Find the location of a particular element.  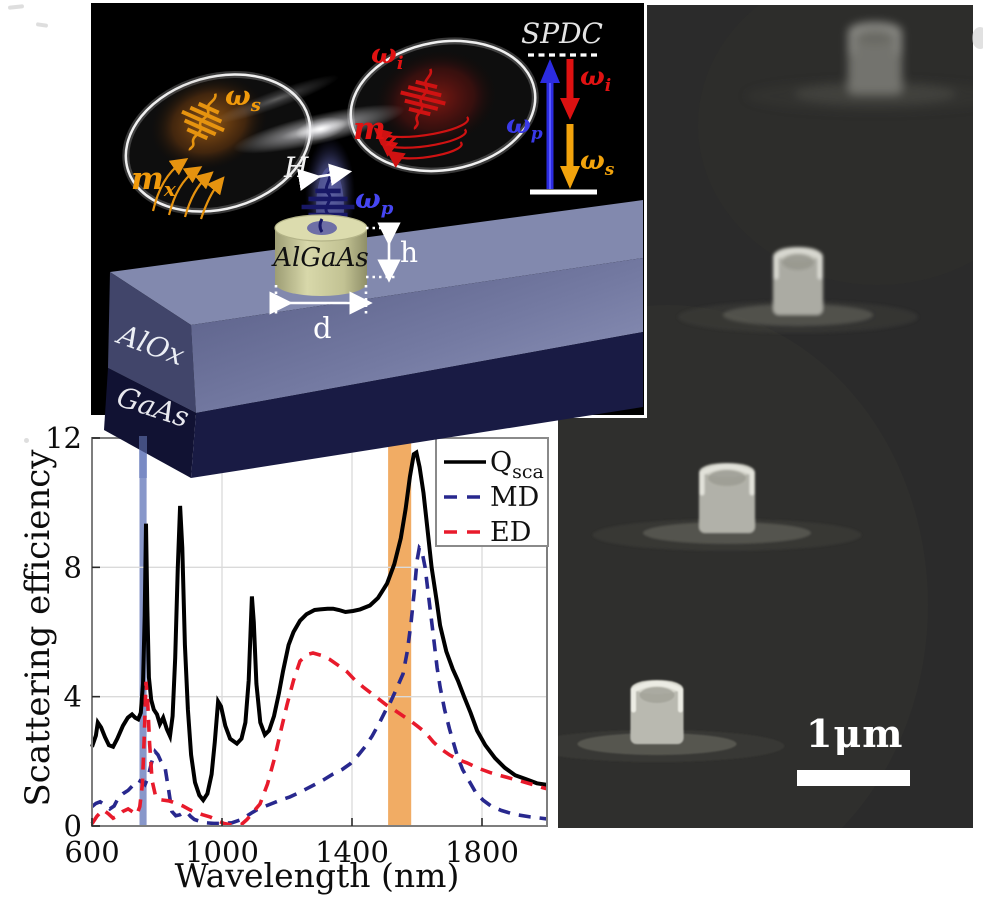

scale-bar-label: 1μm is located at coordinates (855, 733).